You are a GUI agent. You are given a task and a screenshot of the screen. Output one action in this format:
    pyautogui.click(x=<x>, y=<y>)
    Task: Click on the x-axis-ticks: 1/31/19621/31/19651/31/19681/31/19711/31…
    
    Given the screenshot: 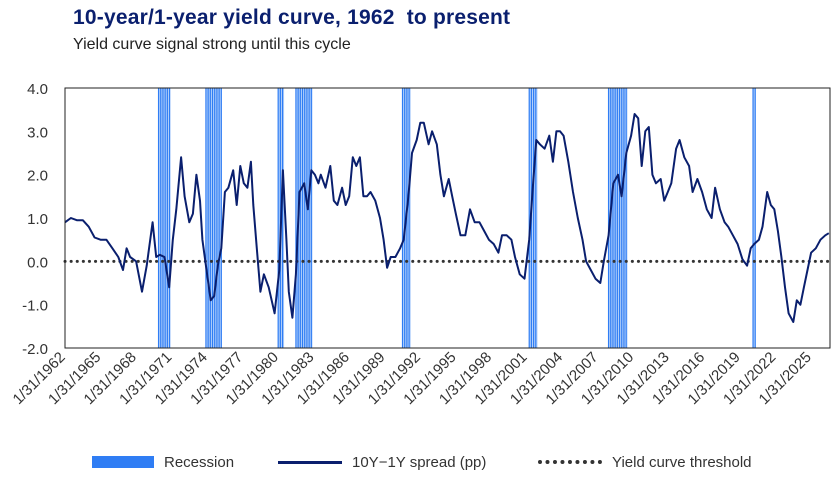 What is the action you would take?
    pyautogui.click(x=412, y=378)
    